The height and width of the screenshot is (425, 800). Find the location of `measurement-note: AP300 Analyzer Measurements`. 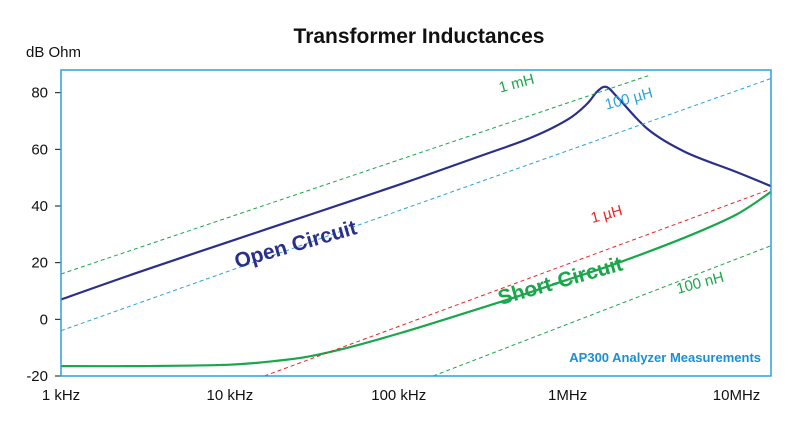

measurement-note: AP300 Analyzer Measurements is located at coordinates (665, 357).